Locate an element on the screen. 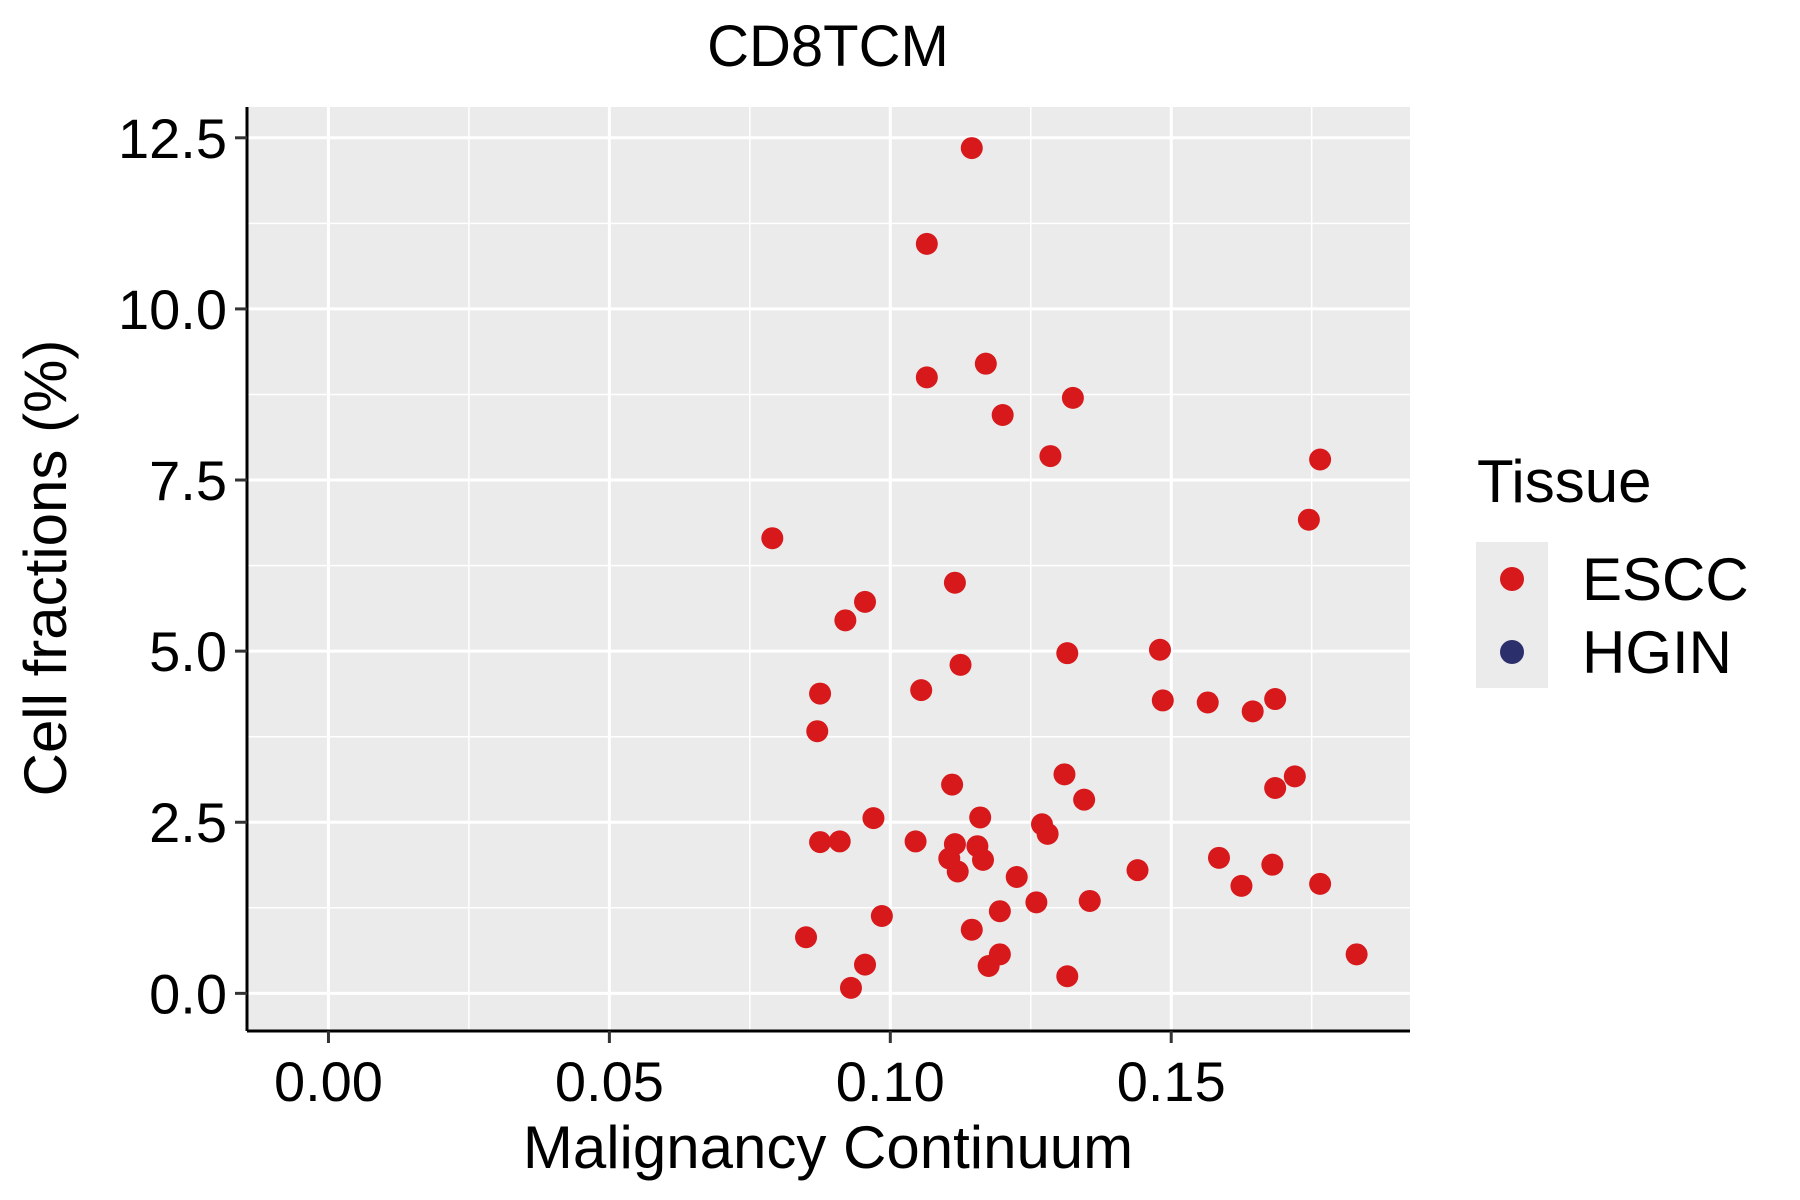  y-tick-label: 0.0 is located at coordinates (188, 993).